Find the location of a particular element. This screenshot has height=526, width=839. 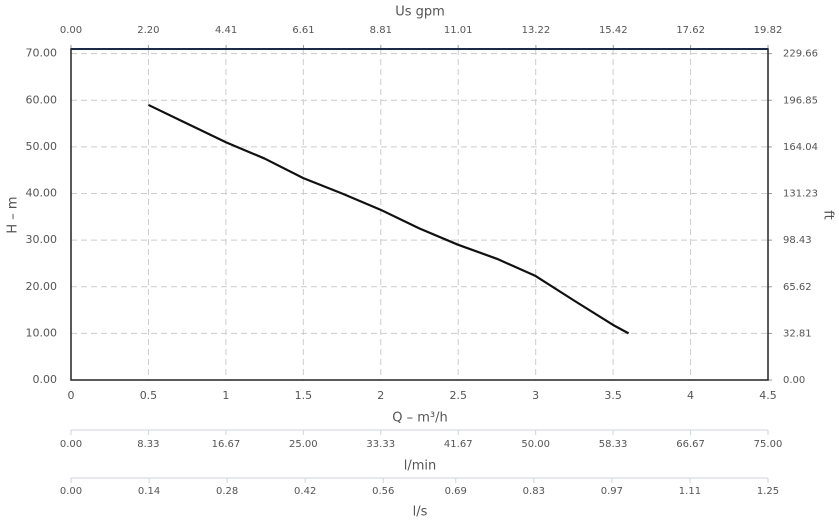

x3-tick-label: 50.00 is located at coordinates (535, 444).